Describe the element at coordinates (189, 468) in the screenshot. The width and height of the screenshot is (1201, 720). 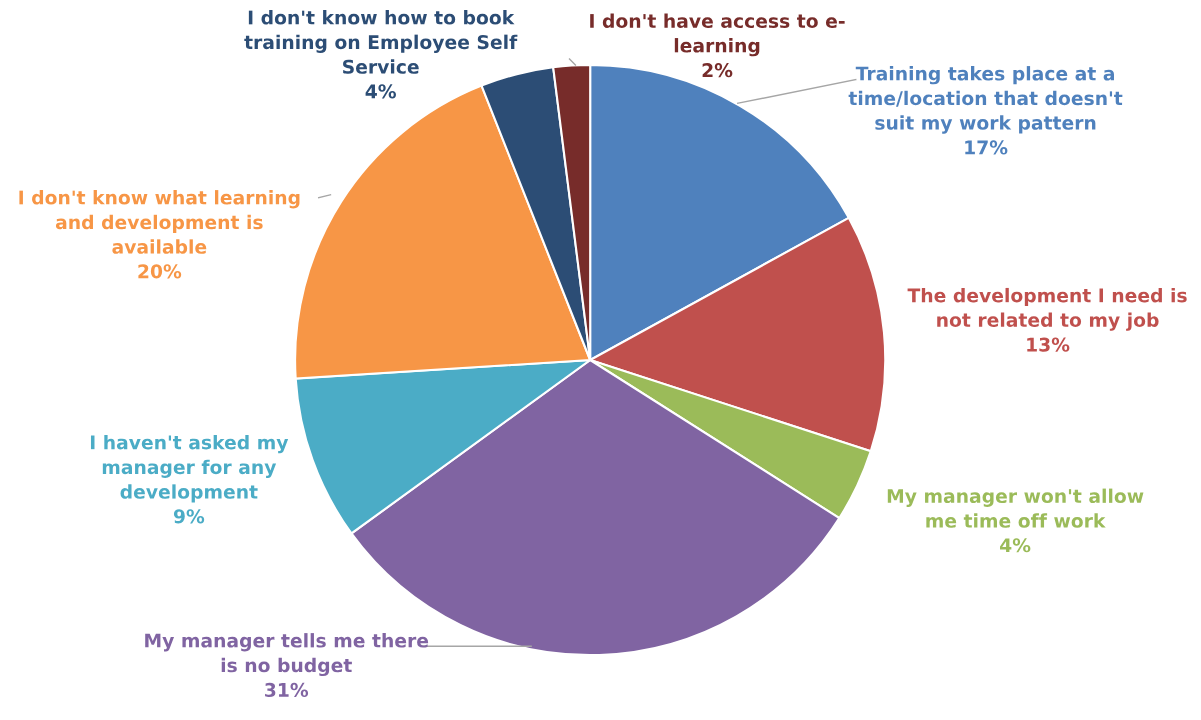
I see `slice-label: I haven't asked my manager for any development` at that location.